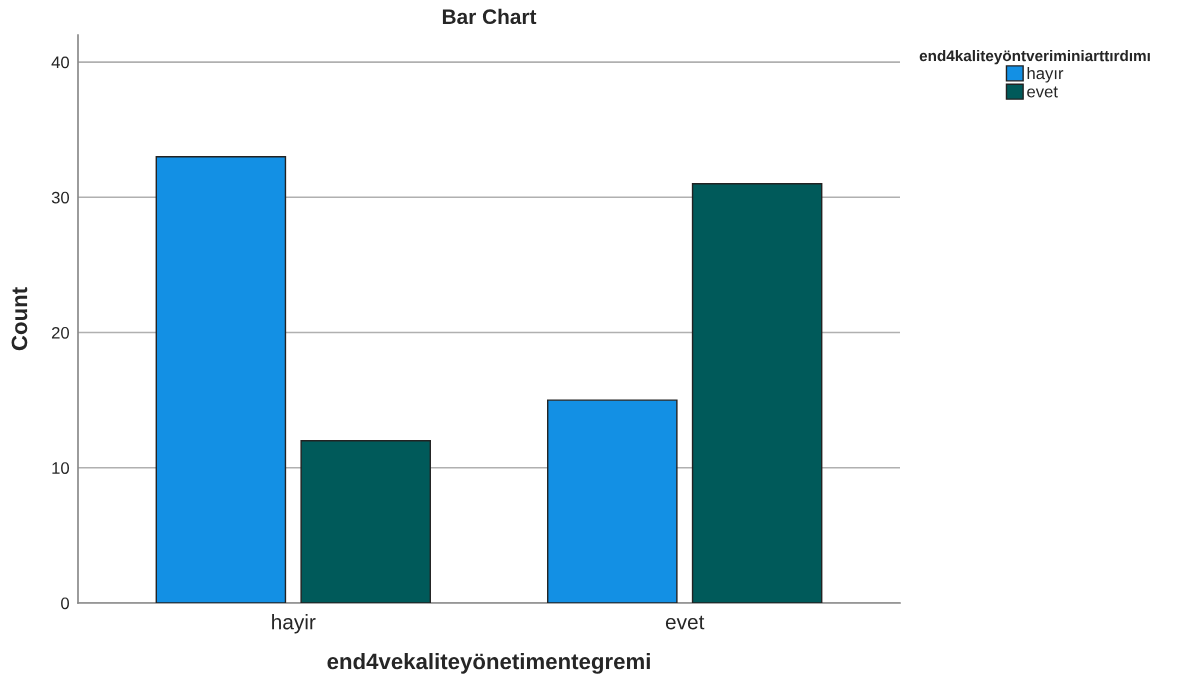  I want to click on legend-label: hayır, so click(1045, 75).